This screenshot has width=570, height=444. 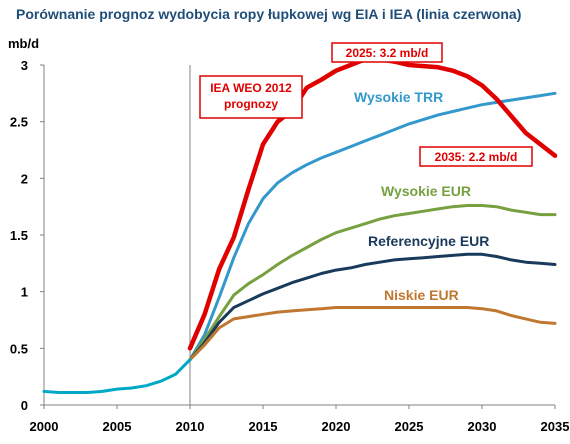 What do you see at coordinates (336, 426) in the screenshot?
I see `x-tick-label: 2020` at bounding box center [336, 426].